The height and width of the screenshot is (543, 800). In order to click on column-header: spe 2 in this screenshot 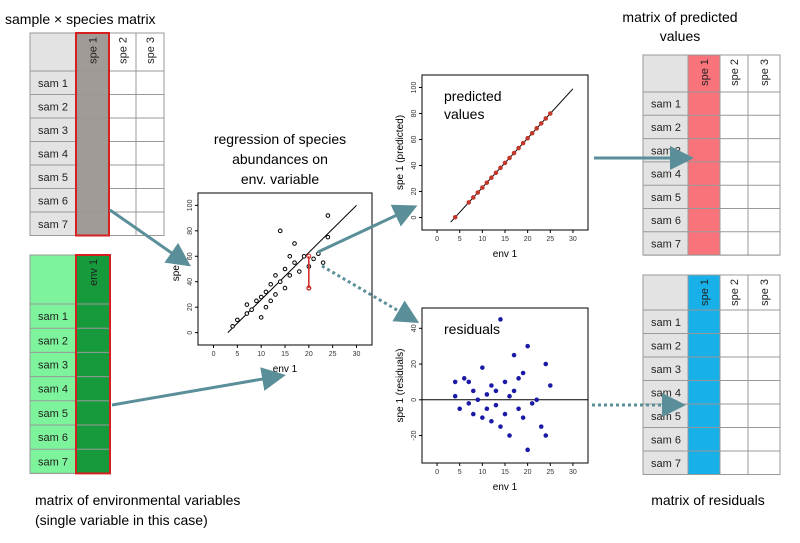, I will do `click(735, 292)`.